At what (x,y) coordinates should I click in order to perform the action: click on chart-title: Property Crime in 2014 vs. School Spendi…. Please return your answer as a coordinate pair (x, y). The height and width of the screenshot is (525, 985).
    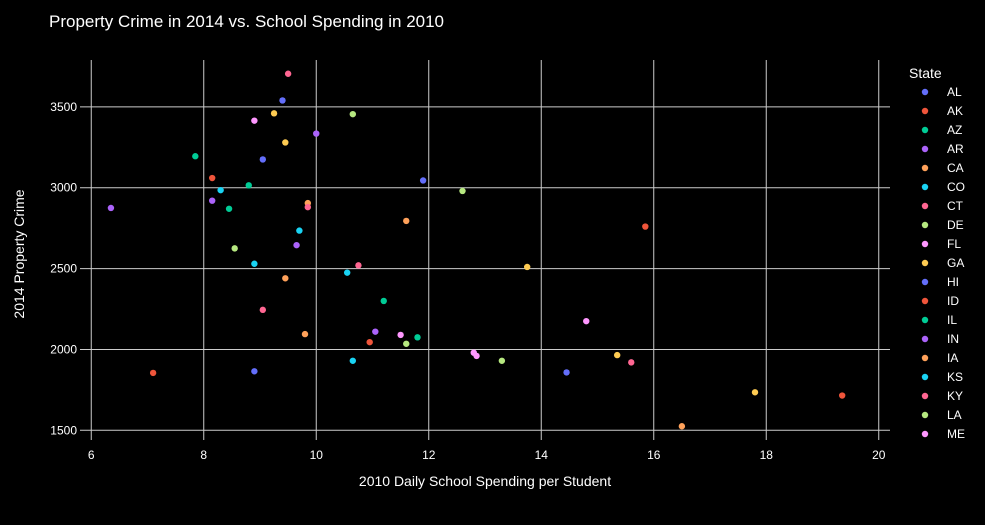
    Looking at the image, I should click on (247, 21).